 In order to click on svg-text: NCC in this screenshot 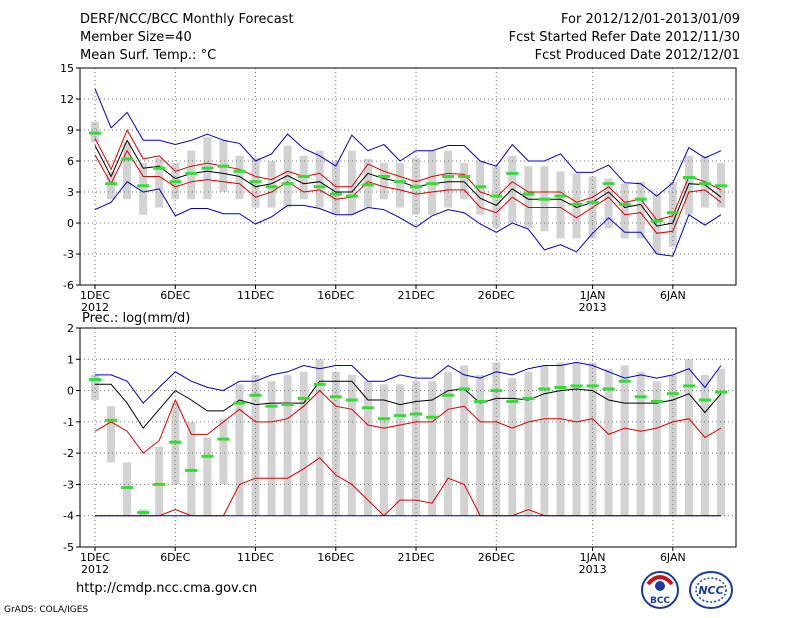, I will do `click(710, 590)`.